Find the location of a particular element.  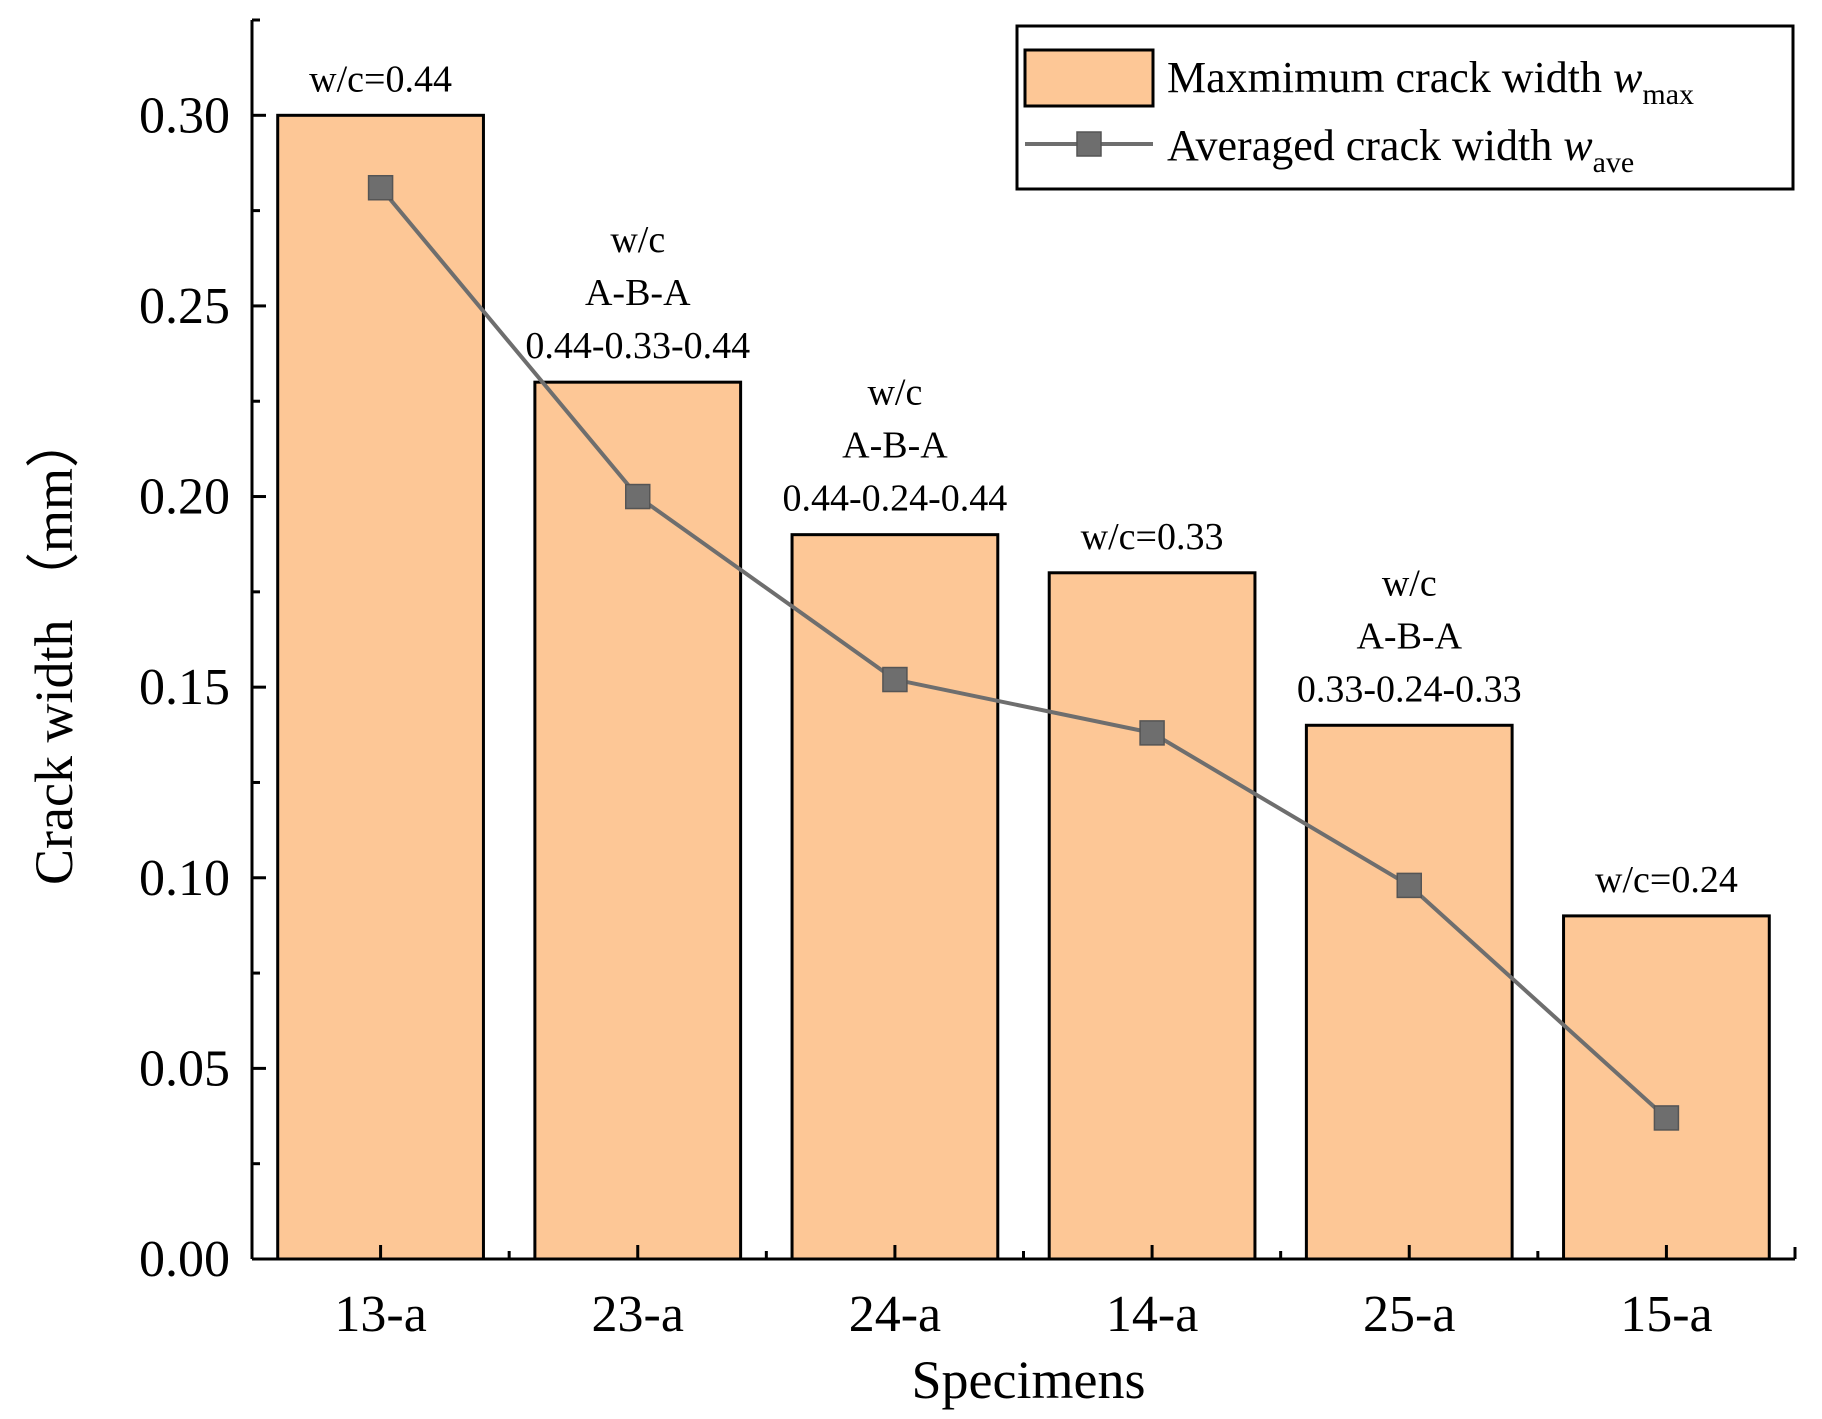

annotation-15-a: w/c=0.24 is located at coordinates (1666, 880).